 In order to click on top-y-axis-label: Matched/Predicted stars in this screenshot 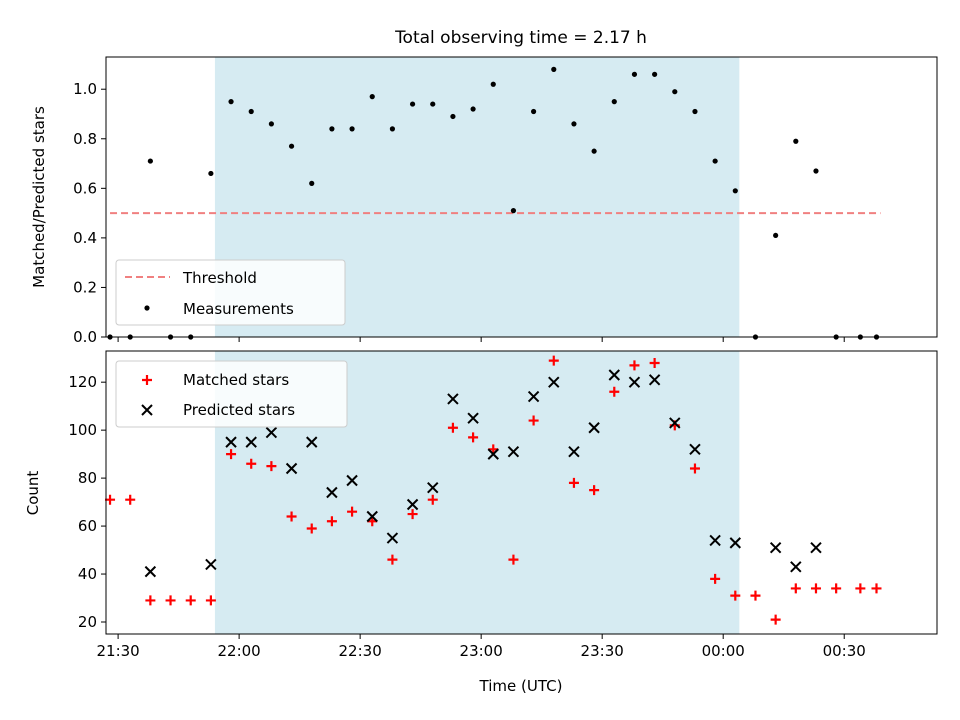, I will do `click(39, 197)`.